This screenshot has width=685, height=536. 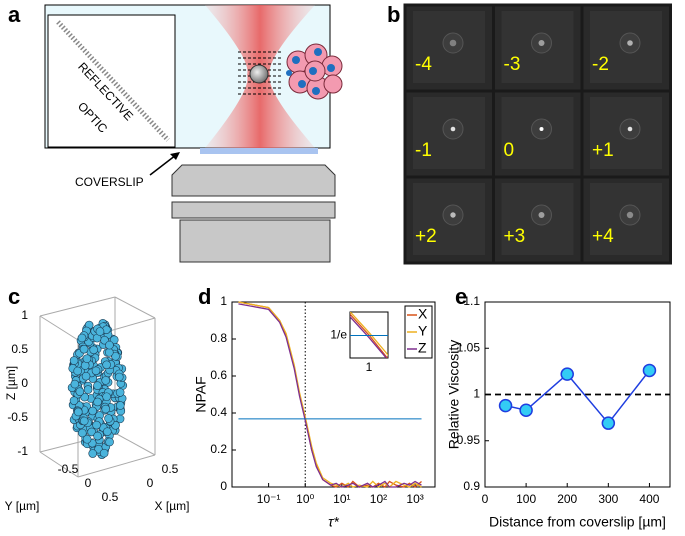 I want to click on y-tick-label: 0.5, so click(x=110, y=497).